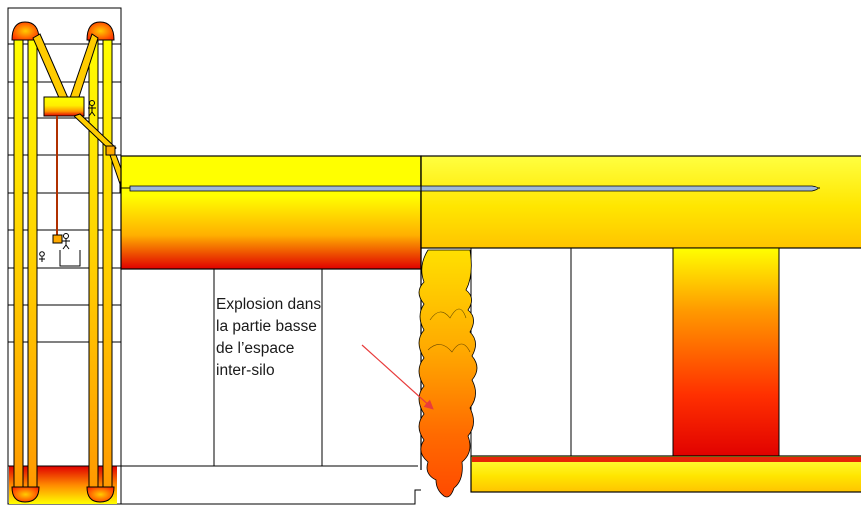  Describe the element at coordinates (93, 259) in the screenshot. I see `elevator-leg-right-a` at that location.